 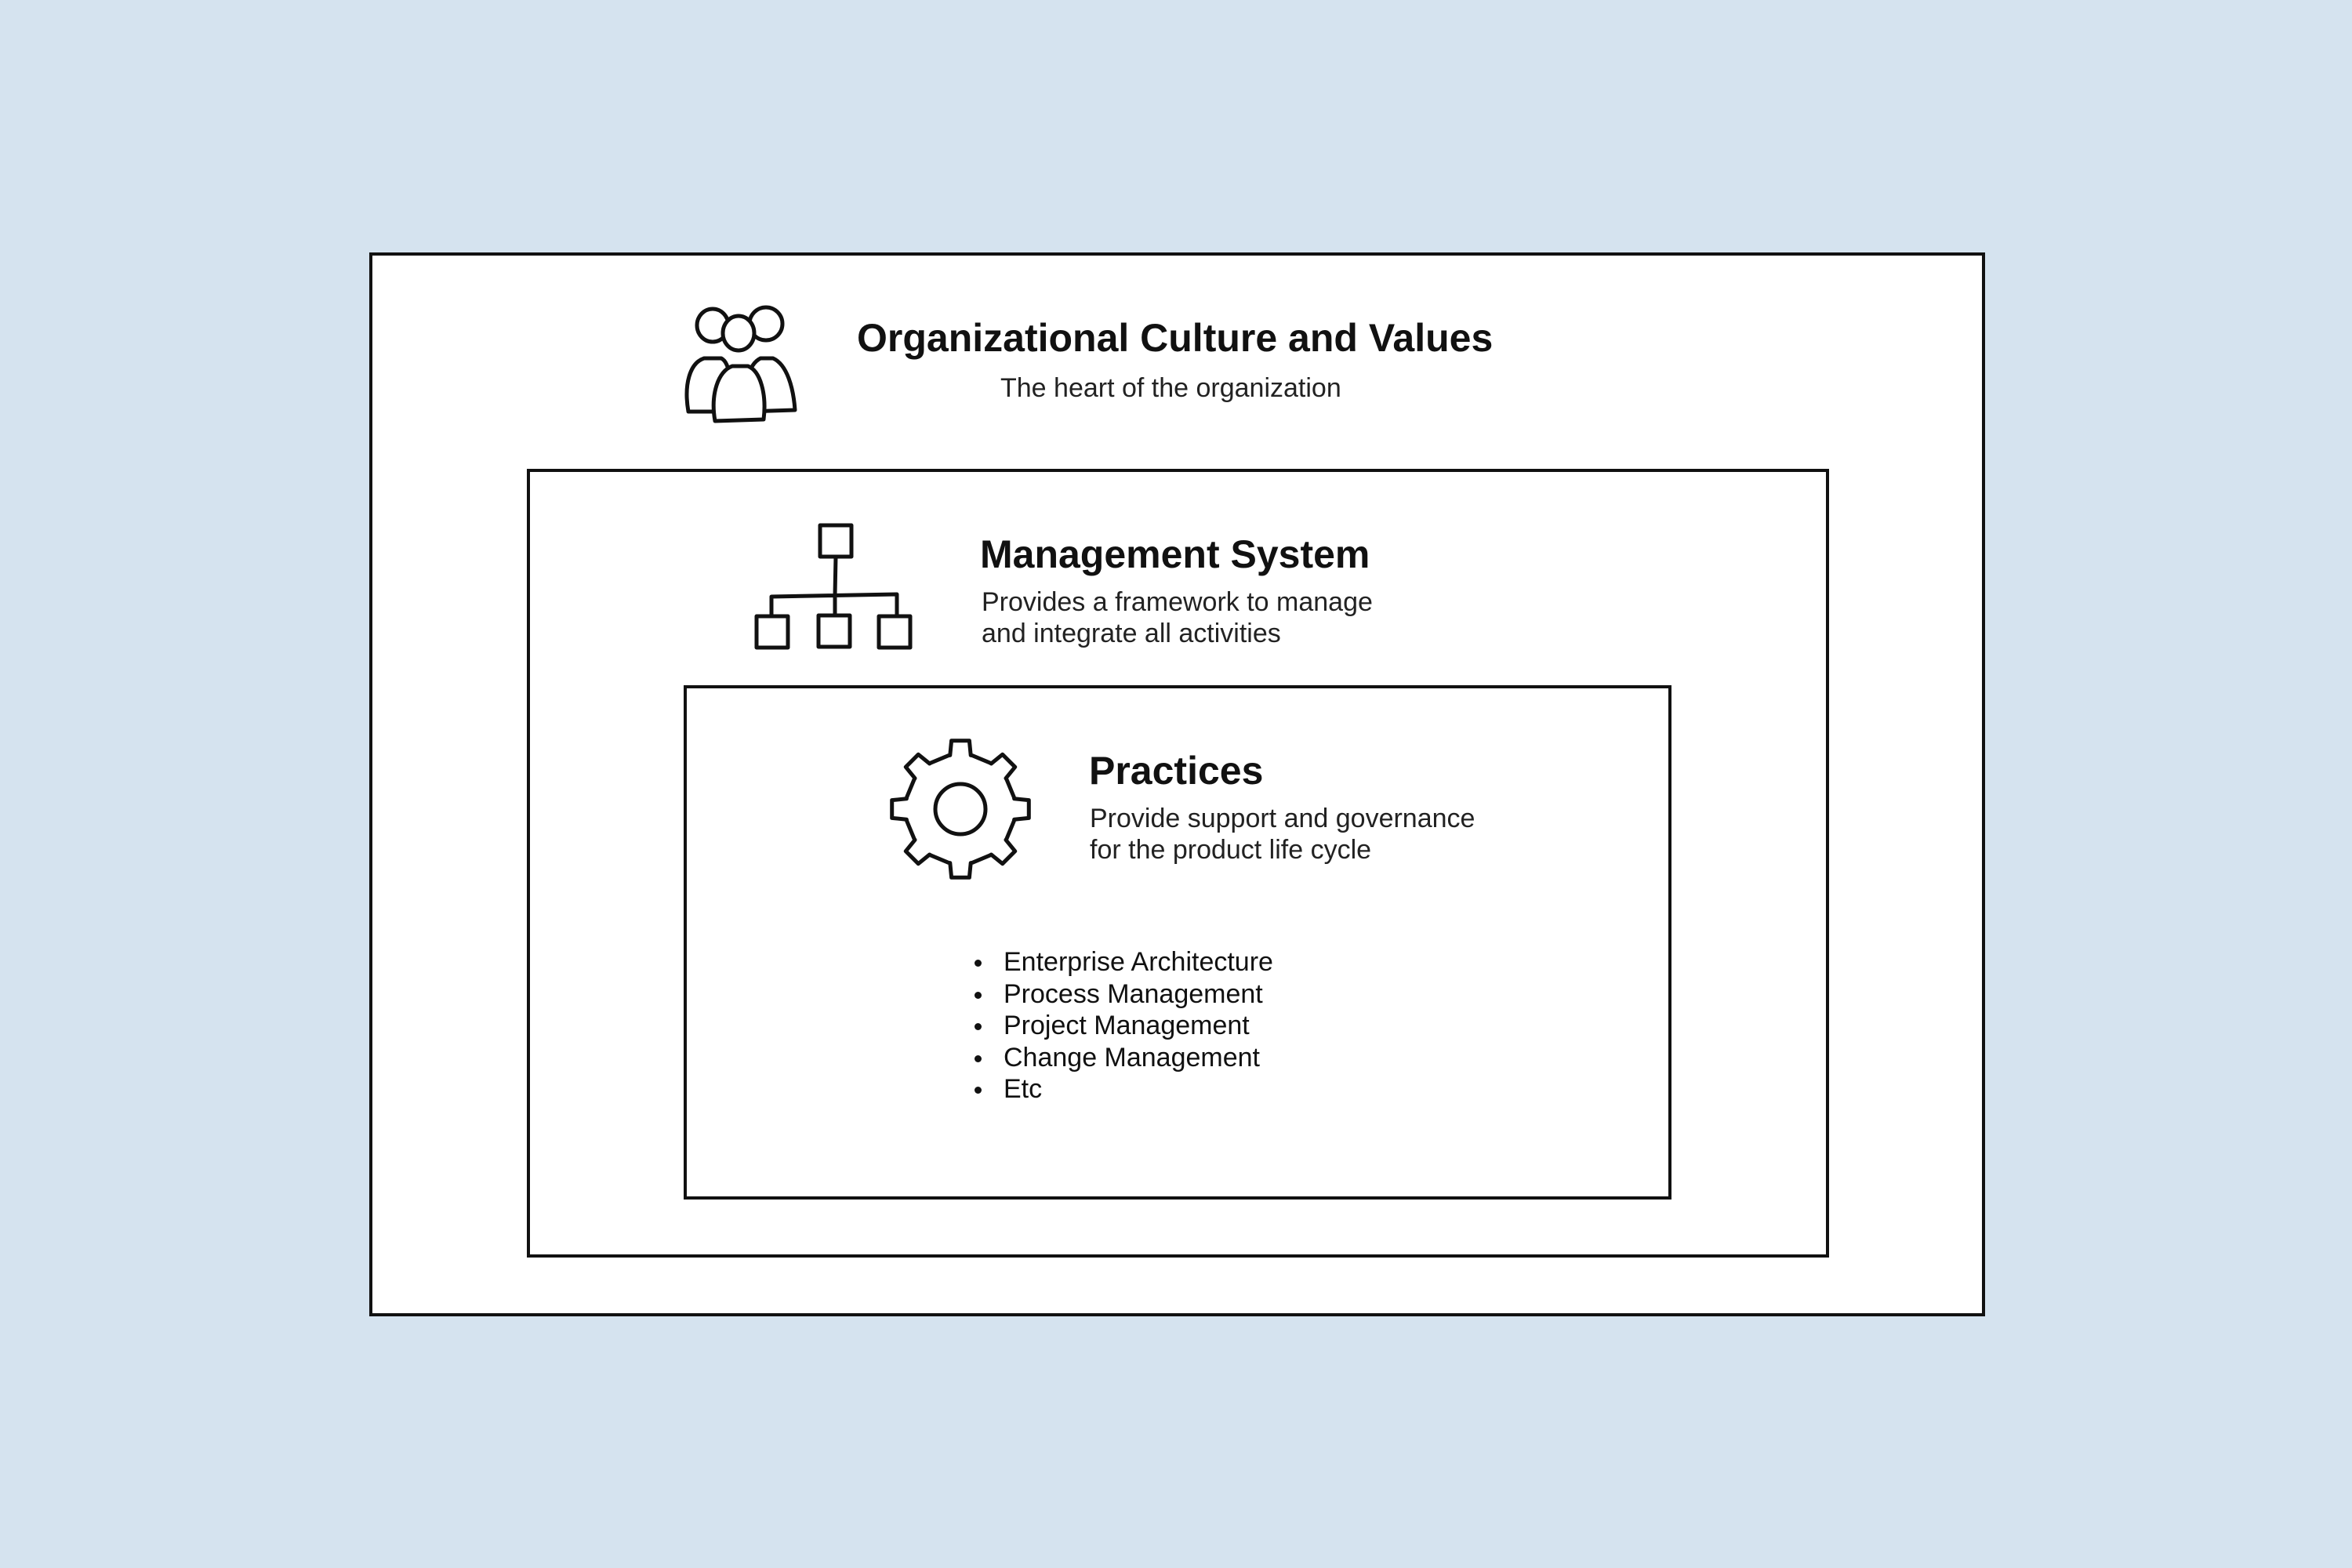 I want to click on management-system-title: Management System, so click(x=1175, y=554).